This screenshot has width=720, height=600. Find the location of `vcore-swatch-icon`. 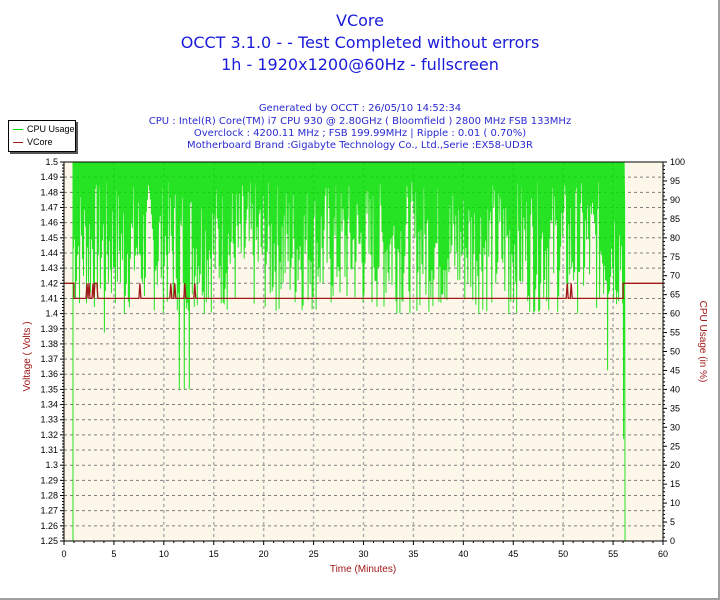

vcore-swatch-icon is located at coordinates (18, 142).